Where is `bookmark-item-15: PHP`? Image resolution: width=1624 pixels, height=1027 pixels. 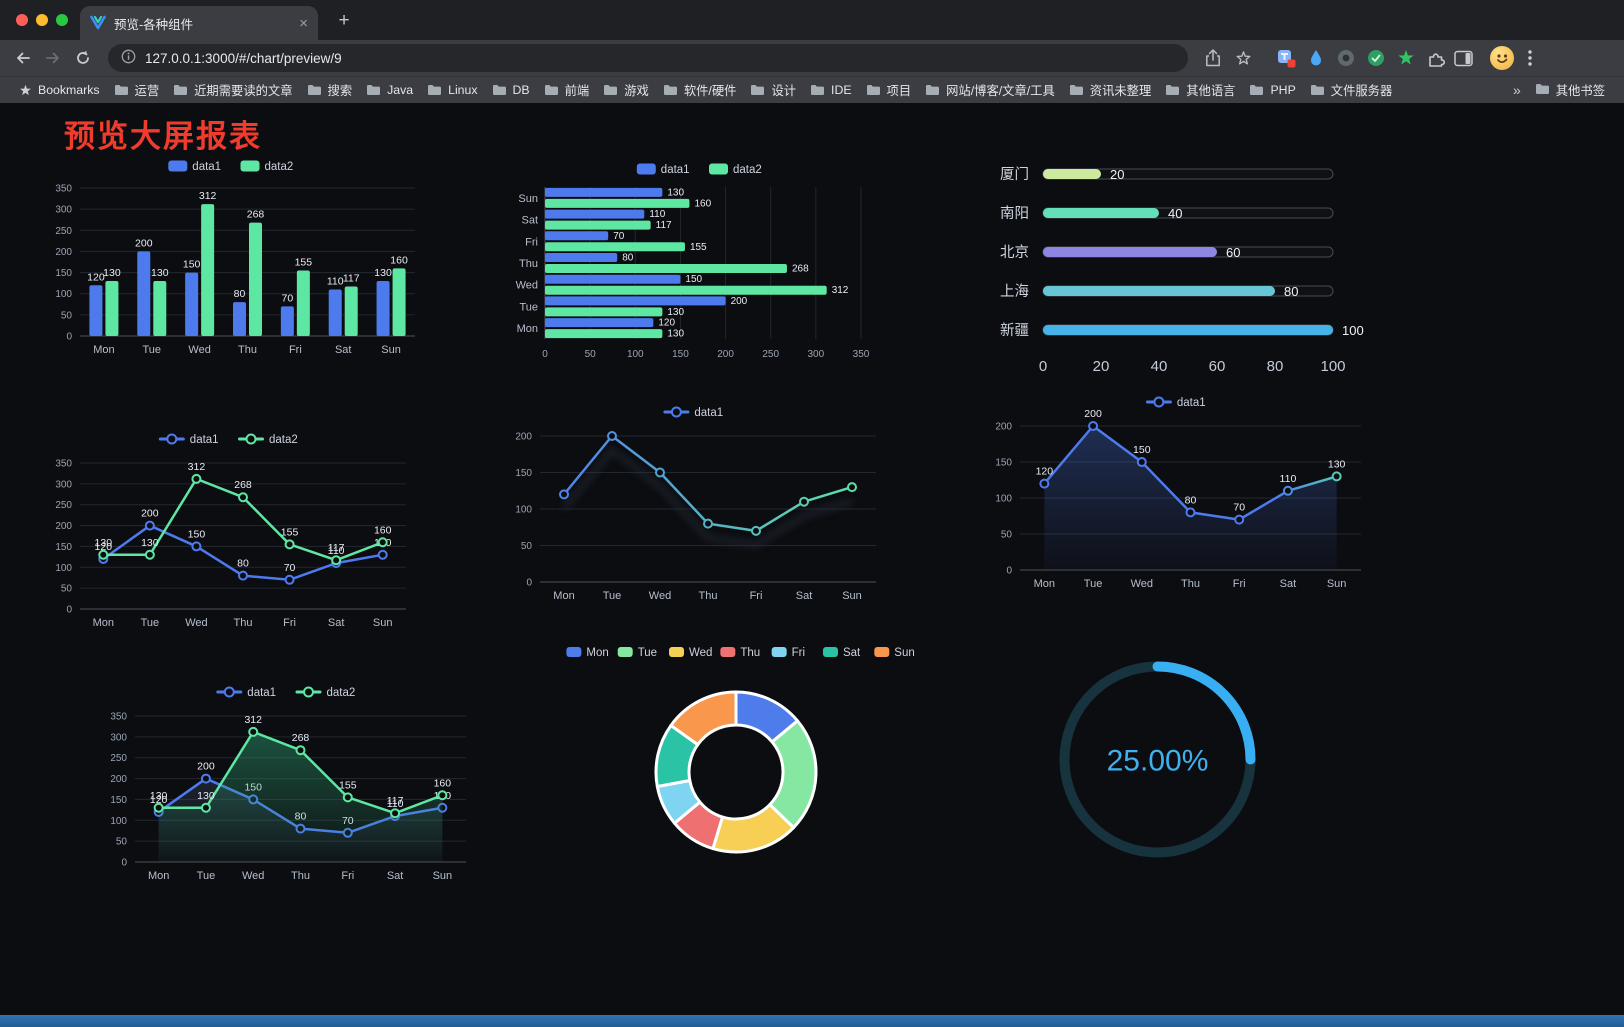
bookmark-item-15: PHP is located at coordinates (1272, 90).